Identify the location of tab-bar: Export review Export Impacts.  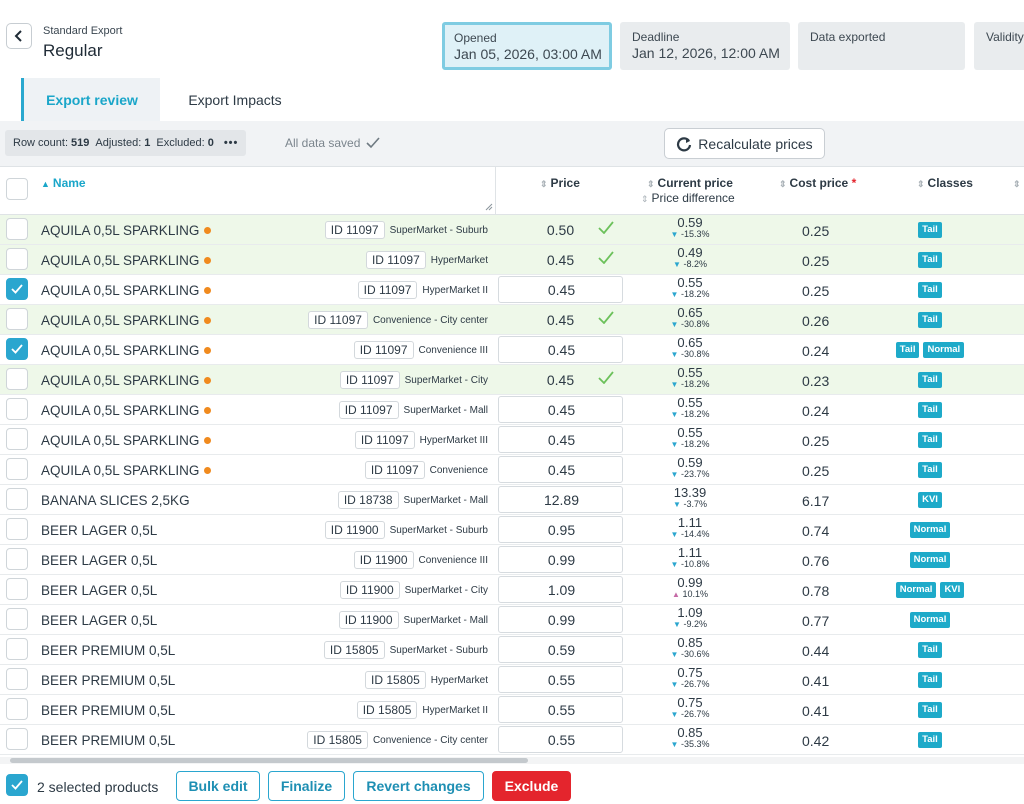
(512, 99).